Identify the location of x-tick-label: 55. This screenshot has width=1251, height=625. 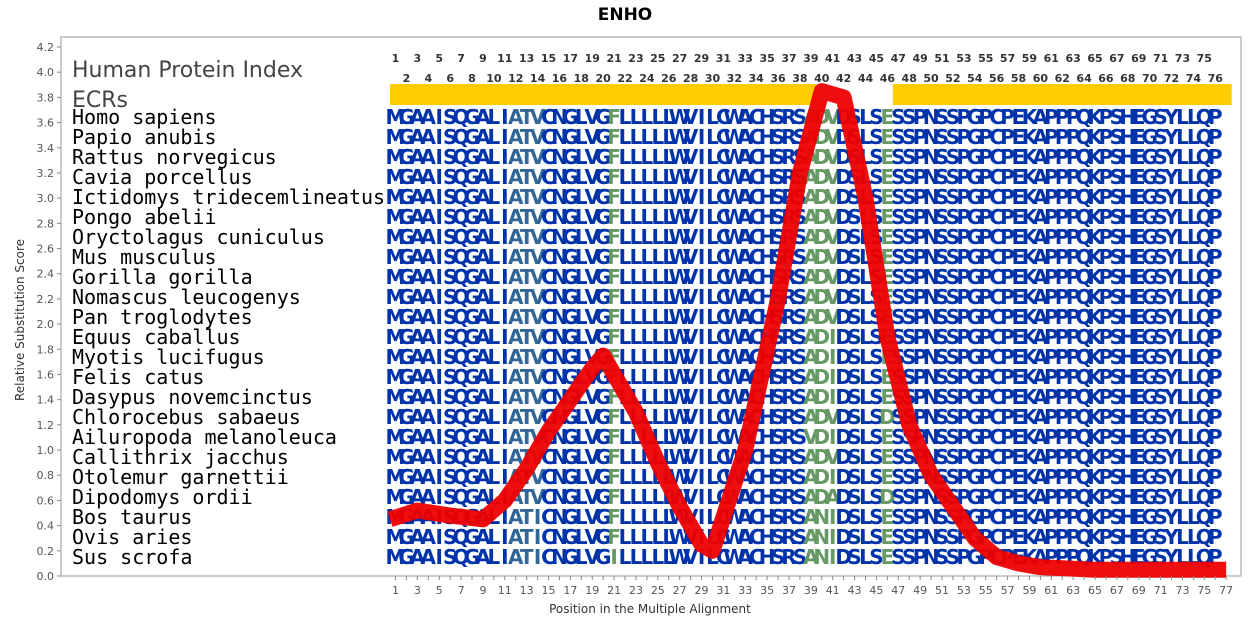
(986, 590).